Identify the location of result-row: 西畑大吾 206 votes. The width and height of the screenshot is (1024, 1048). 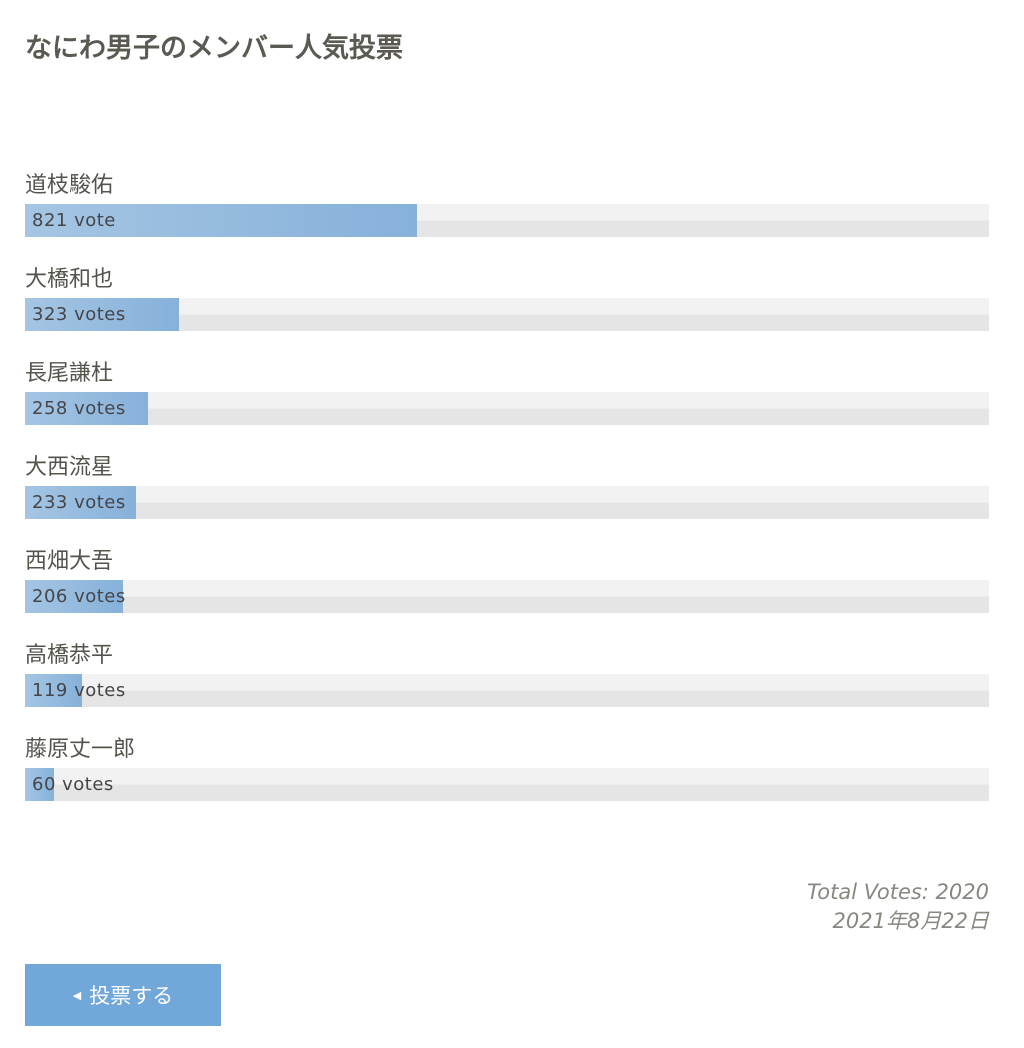
(507, 593).